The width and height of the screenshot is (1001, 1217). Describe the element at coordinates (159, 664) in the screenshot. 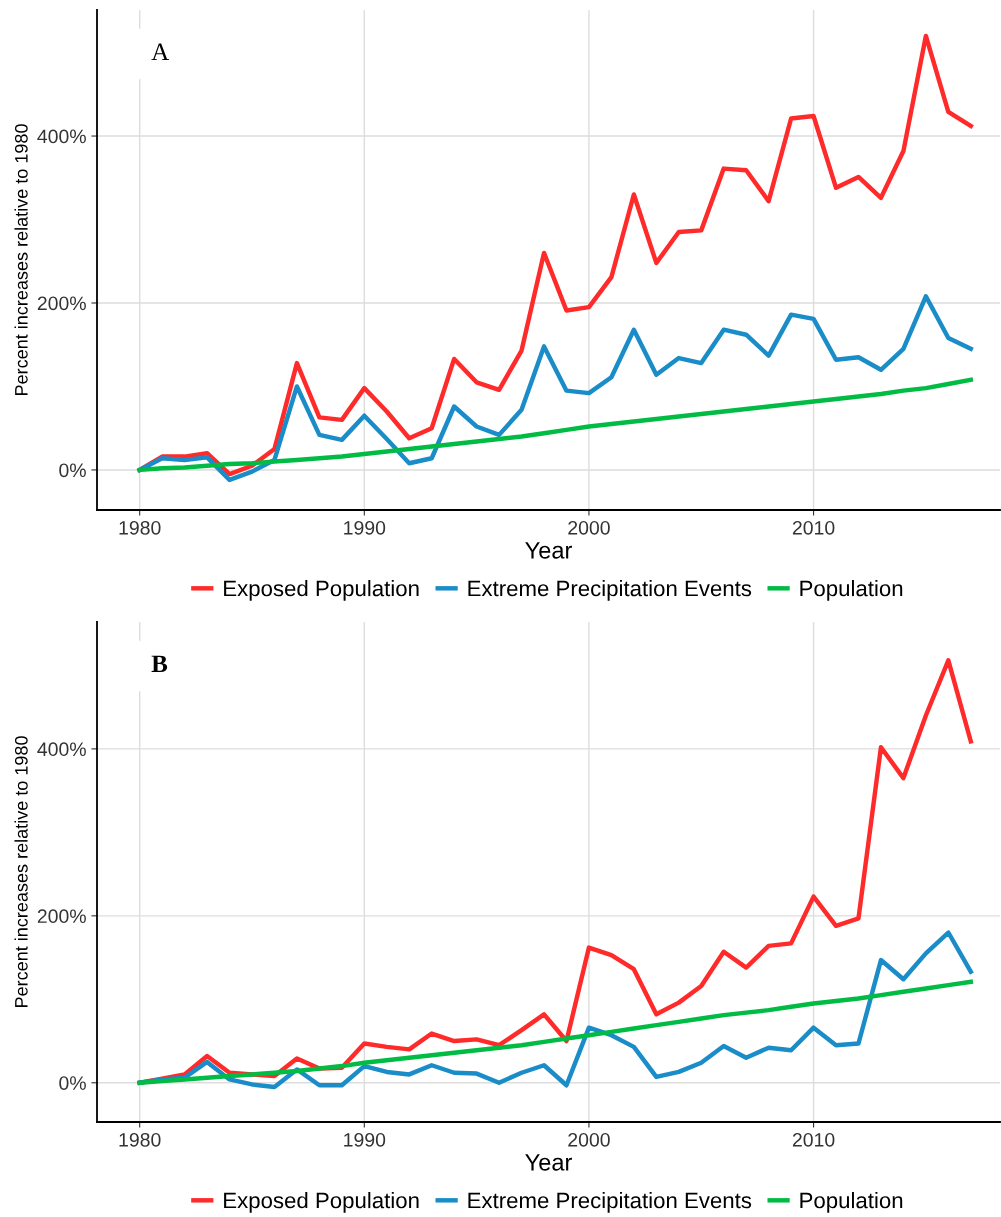

I see `annotation: B` at that location.